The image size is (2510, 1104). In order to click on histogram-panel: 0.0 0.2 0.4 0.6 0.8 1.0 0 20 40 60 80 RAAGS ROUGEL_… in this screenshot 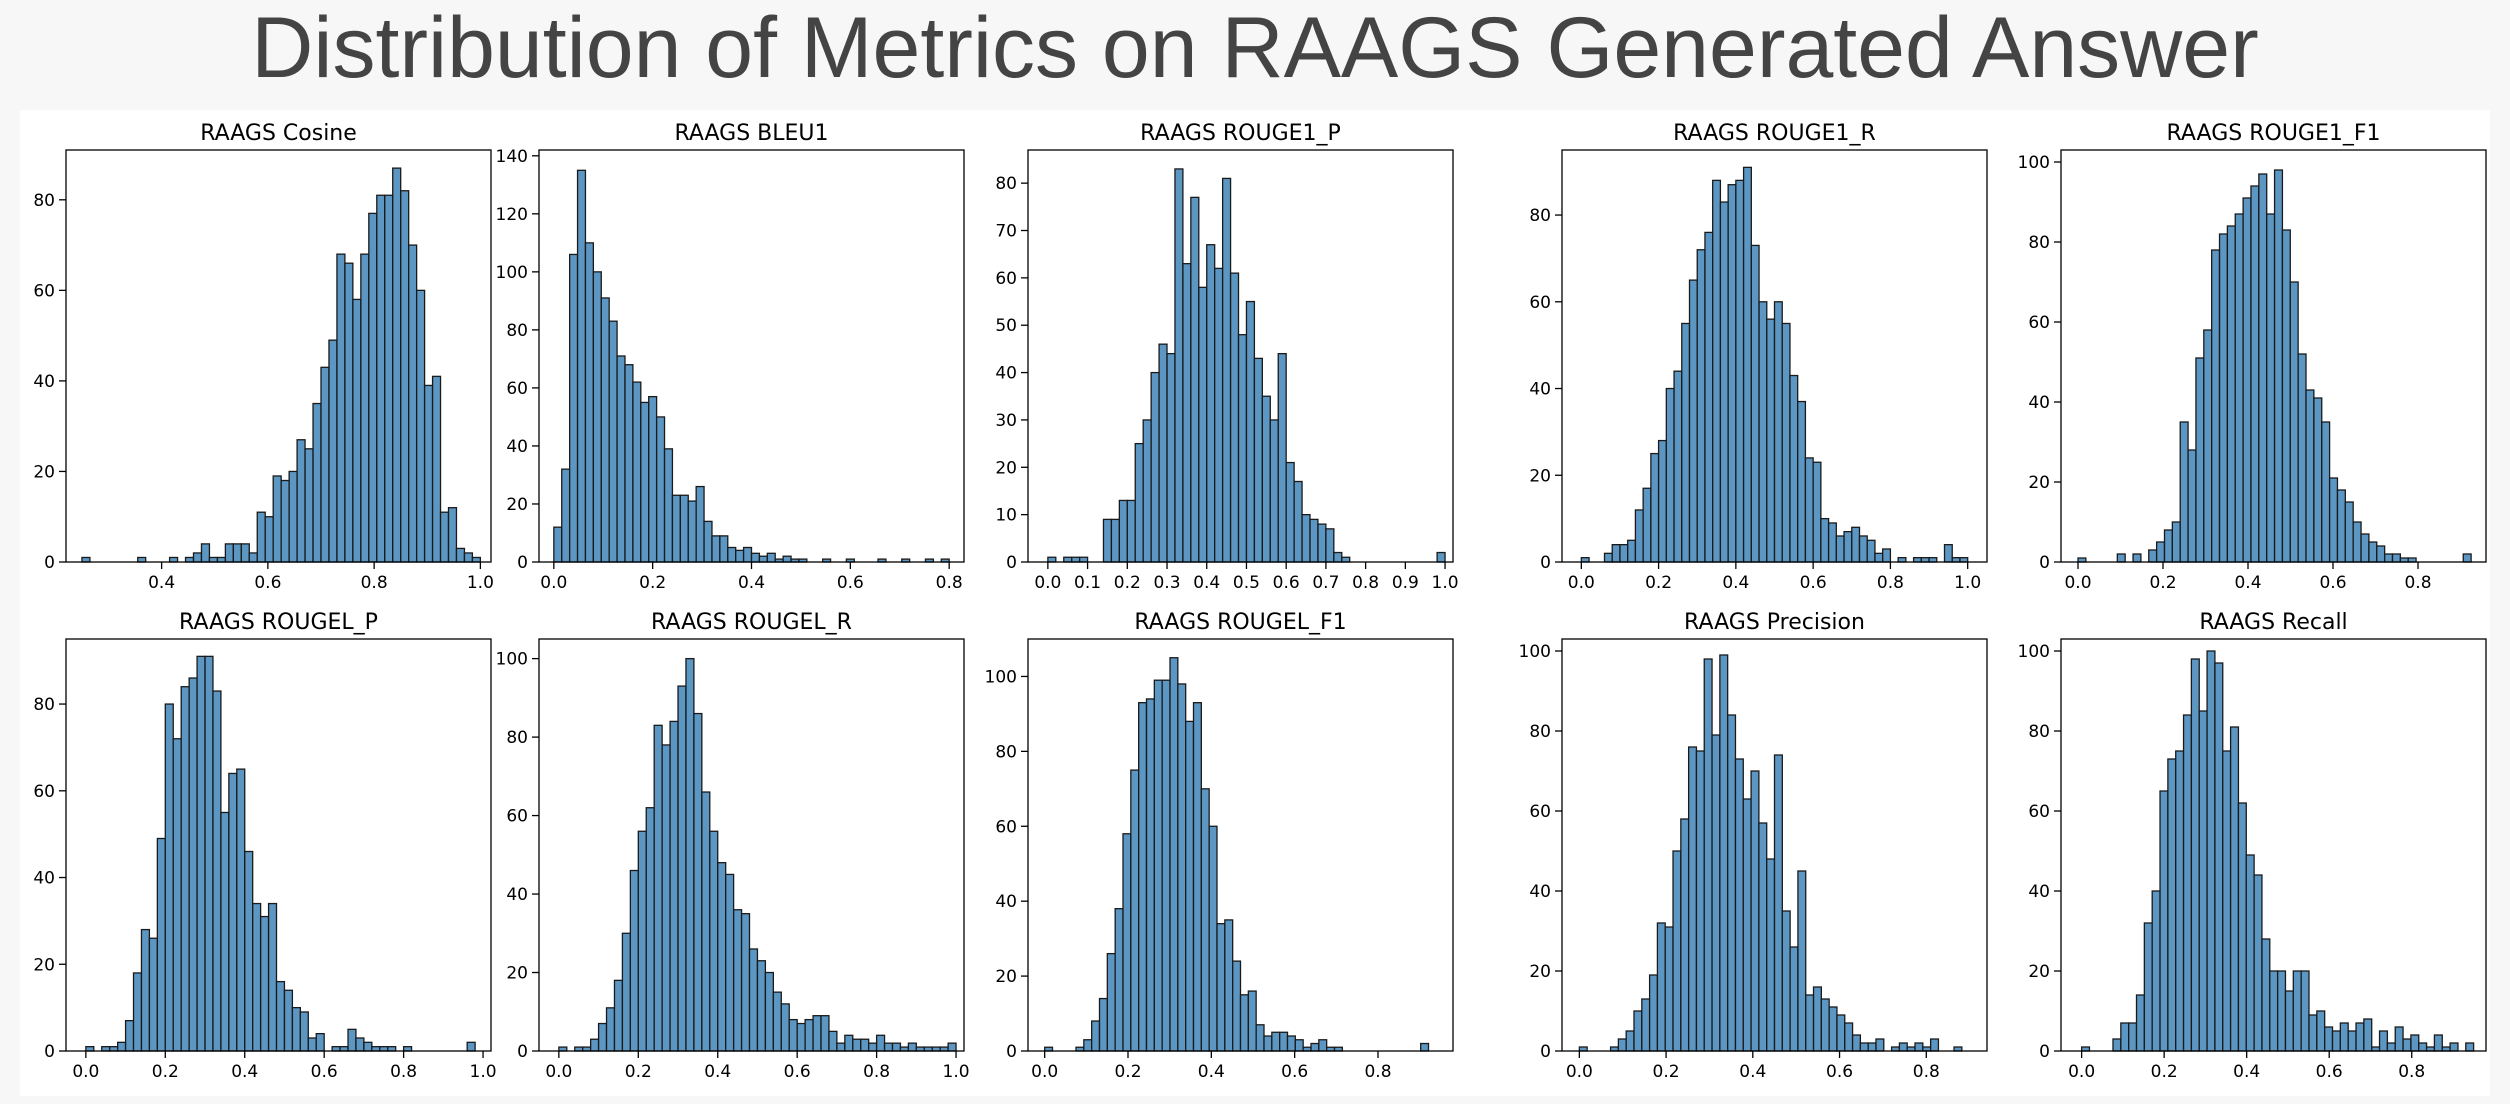, I will do `click(264, 846)`.